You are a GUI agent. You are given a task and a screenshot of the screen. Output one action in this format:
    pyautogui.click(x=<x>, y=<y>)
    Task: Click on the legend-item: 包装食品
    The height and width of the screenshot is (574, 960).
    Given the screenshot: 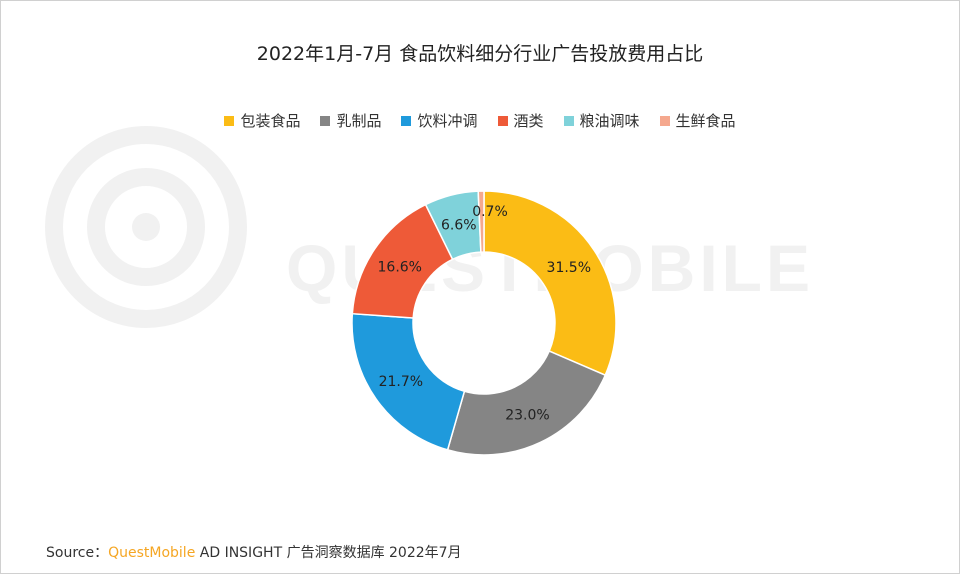 What is the action you would take?
    pyautogui.click(x=262, y=120)
    